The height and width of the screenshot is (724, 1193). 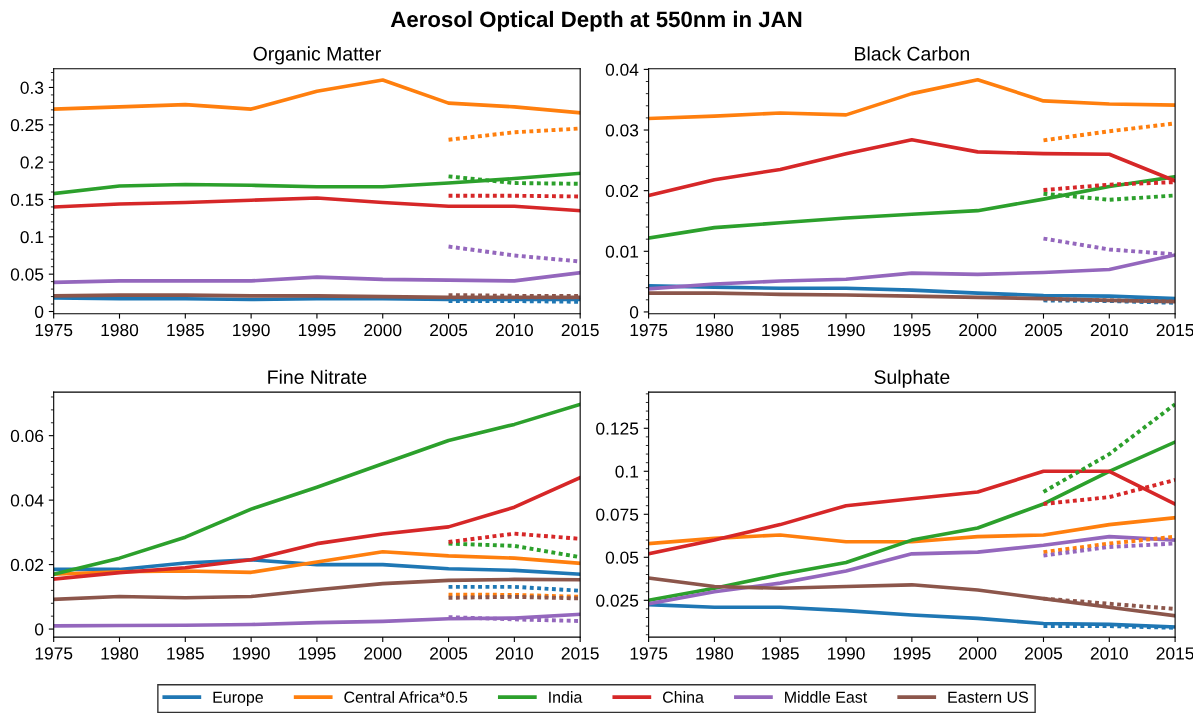 I want to click on chart-title: Sulphate, so click(x=912, y=378).